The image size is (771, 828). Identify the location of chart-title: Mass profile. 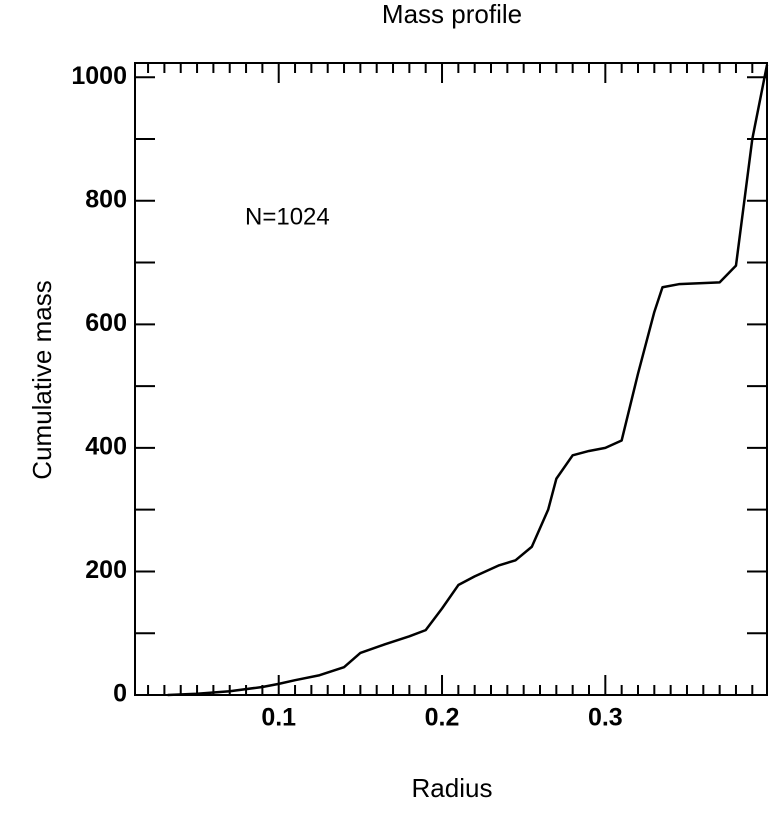
(452, 14).